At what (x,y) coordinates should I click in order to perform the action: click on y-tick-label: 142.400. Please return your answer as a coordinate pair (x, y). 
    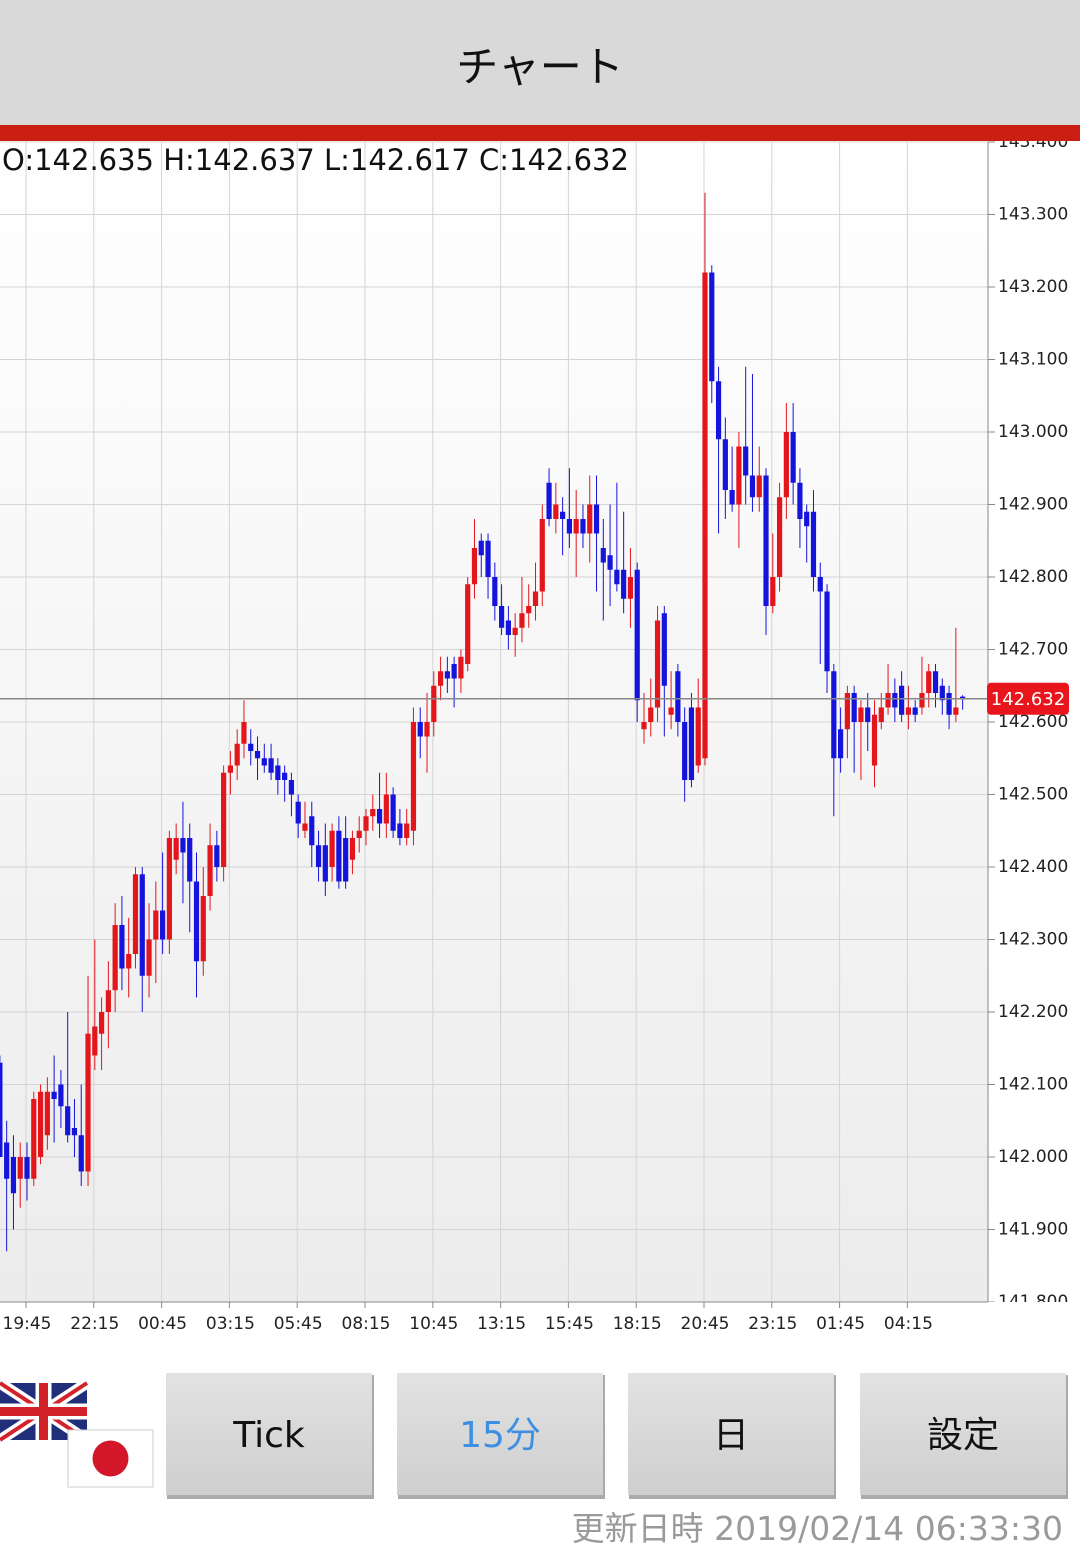
    Looking at the image, I should click on (1033, 867).